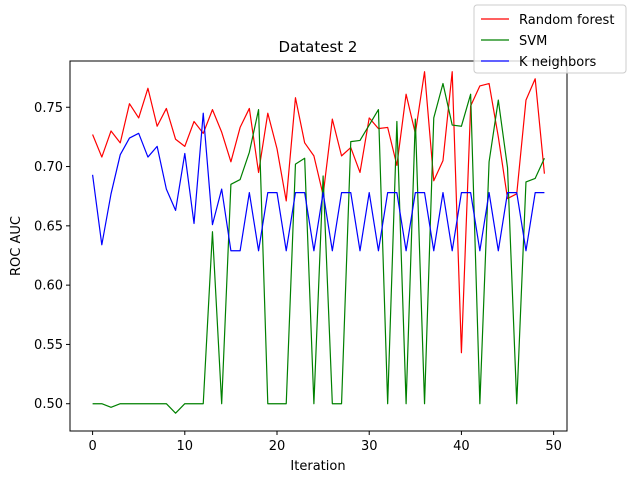 The height and width of the screenshot is (483, 633). Describe the element at coordinates (16, 246) in the screenshot. I see `y-axis-label: ROC AUC` at that location.